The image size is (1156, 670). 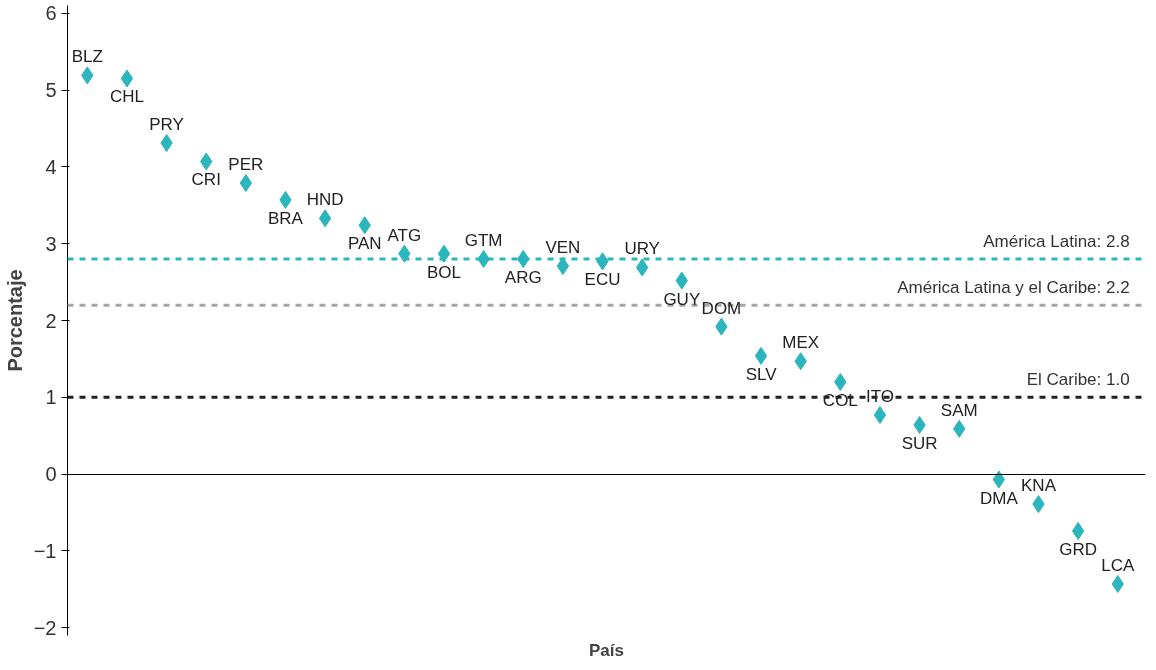 What do you see at coordinates (1118, 566) in the screenshot?
I see `x-tick-label: LCA` at bounding box center [1118, 566].